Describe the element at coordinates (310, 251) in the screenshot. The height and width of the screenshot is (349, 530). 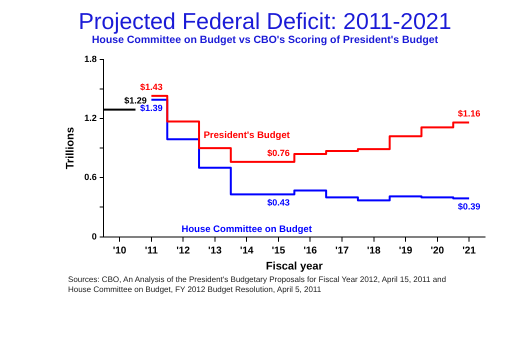
I see `x-tick-label: '16` at that location.